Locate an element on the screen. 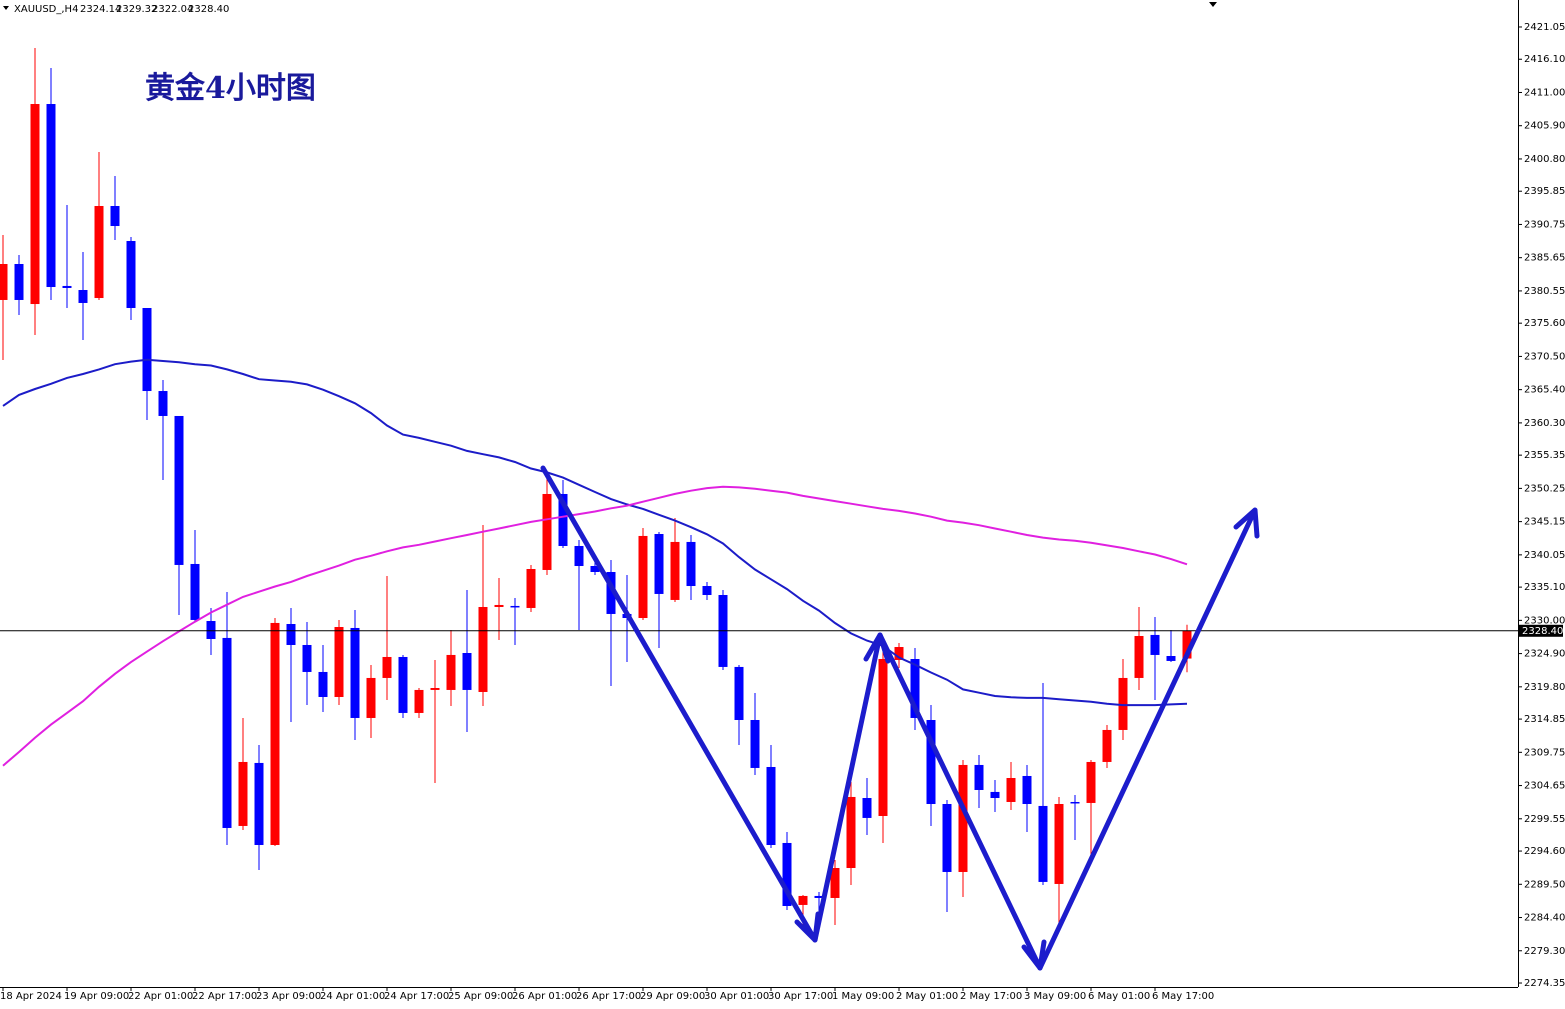 The image size is (1565, 1009). y-tick-label: 2405.90 is located at coordinates (1544, 126).